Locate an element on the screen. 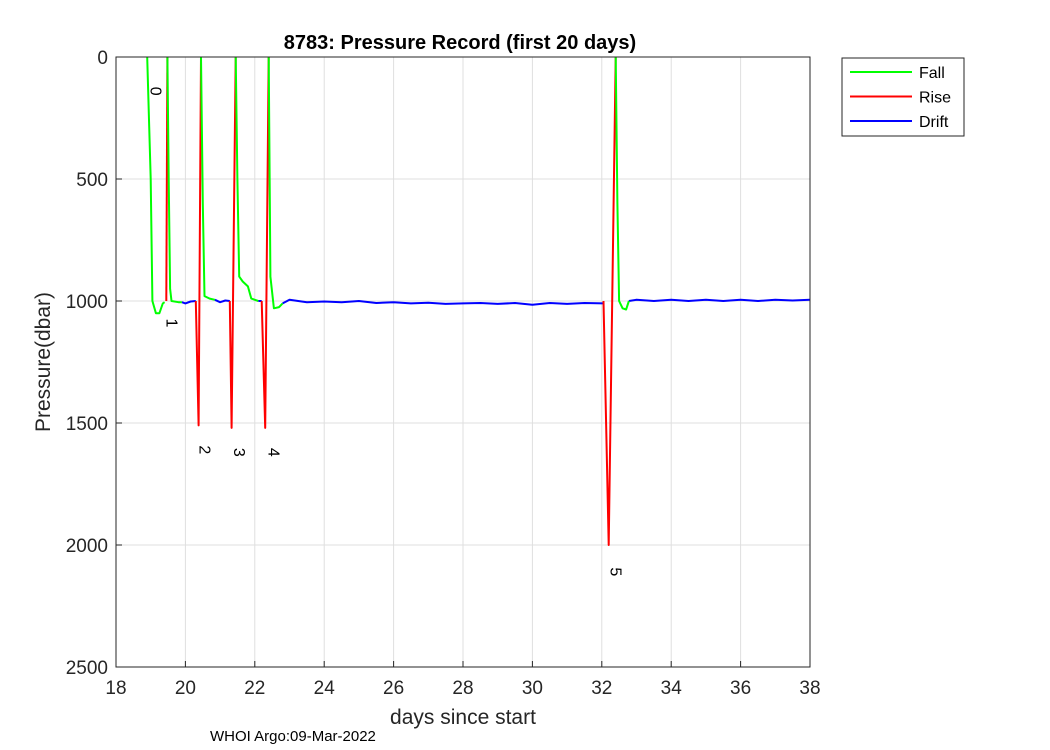  cycle-label: 4 is located at coordinates (273, 452).